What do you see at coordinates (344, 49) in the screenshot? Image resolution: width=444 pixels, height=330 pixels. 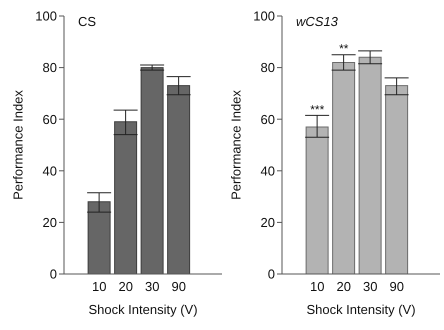 I see `annotation: **` at bounding box center [344, 49].